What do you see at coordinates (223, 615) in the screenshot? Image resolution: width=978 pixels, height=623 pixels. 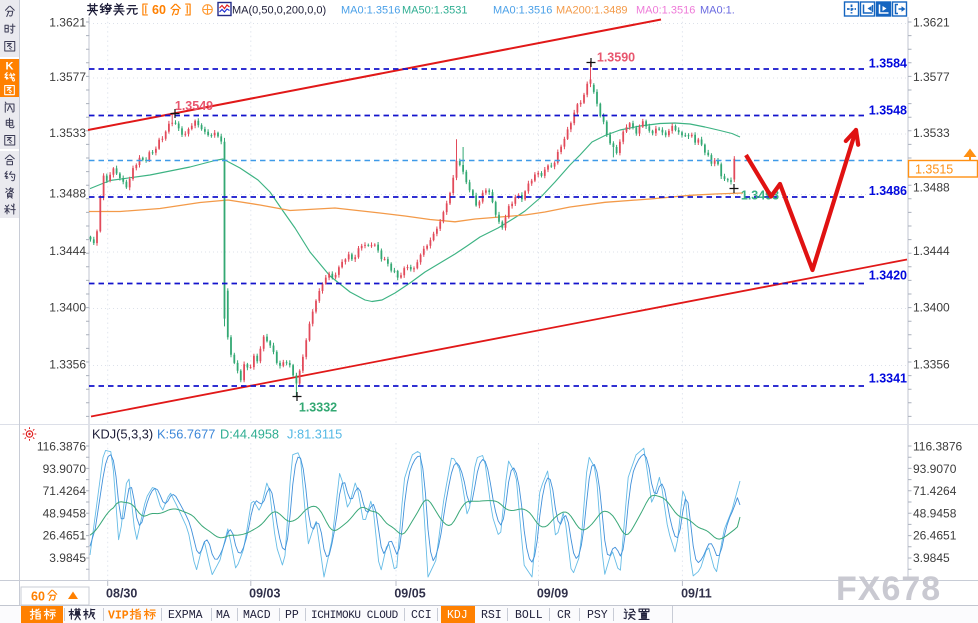 I see `svg-text: MA` at bounding box center [223, 615].